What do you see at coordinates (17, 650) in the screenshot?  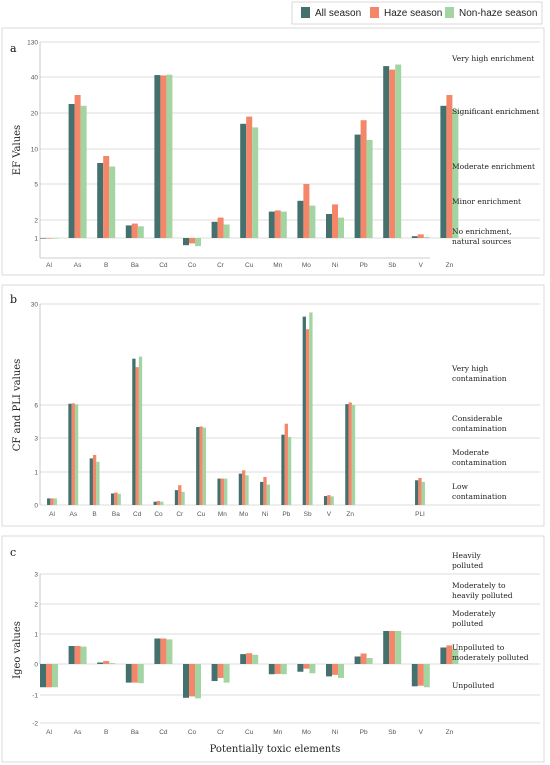 I see `panel-c-y-axis-label: Igeo values` at bounding box center [17, 650].